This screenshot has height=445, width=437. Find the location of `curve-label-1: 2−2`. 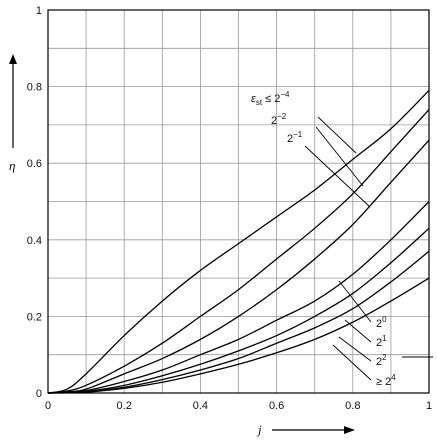

curve-label-1: 2−2 is located at coordinates (279, 119).